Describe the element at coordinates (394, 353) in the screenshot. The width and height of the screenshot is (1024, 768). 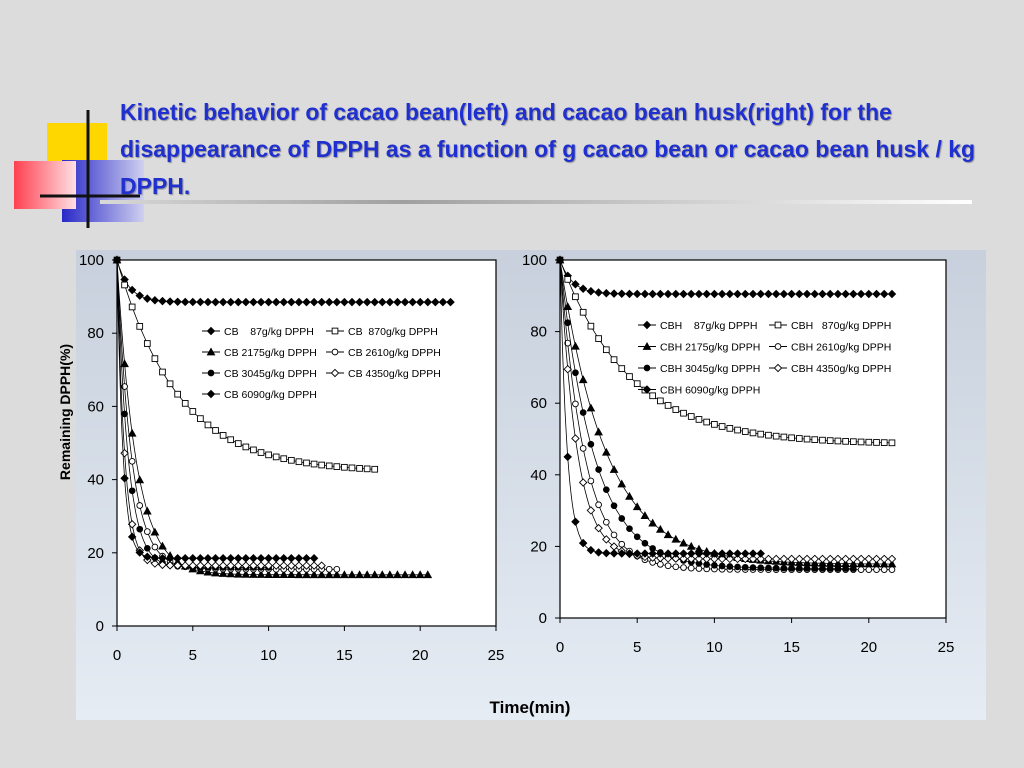
I see `legend-entry-label: CB 2610g/kg DPPH` at that location.